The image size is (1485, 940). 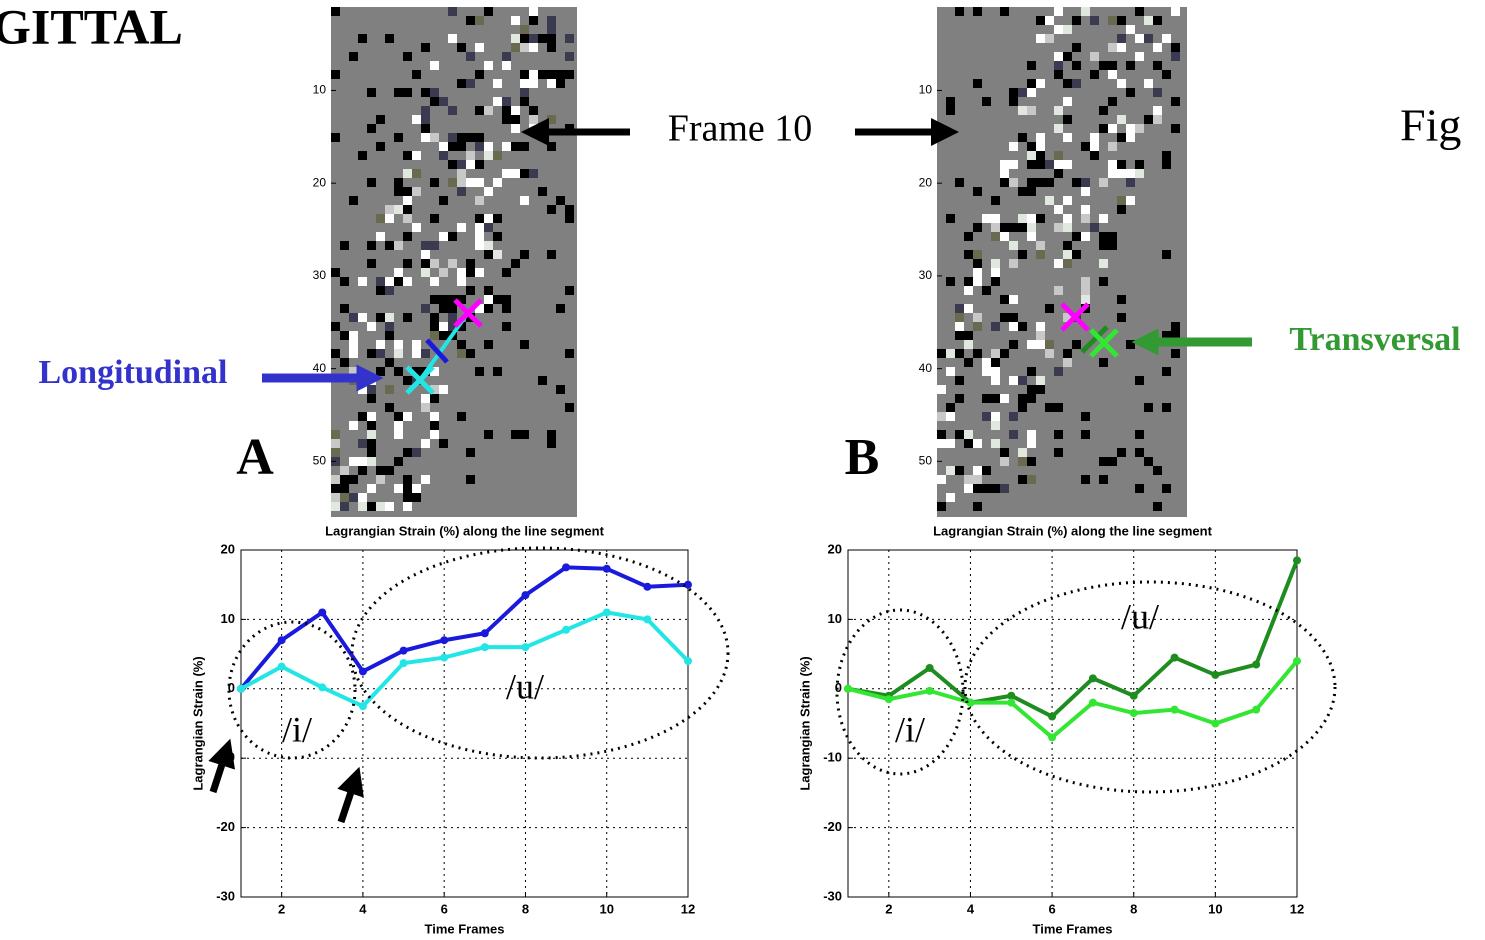 I want to click on annotation-ellipse, so click(x=1150, y=687).